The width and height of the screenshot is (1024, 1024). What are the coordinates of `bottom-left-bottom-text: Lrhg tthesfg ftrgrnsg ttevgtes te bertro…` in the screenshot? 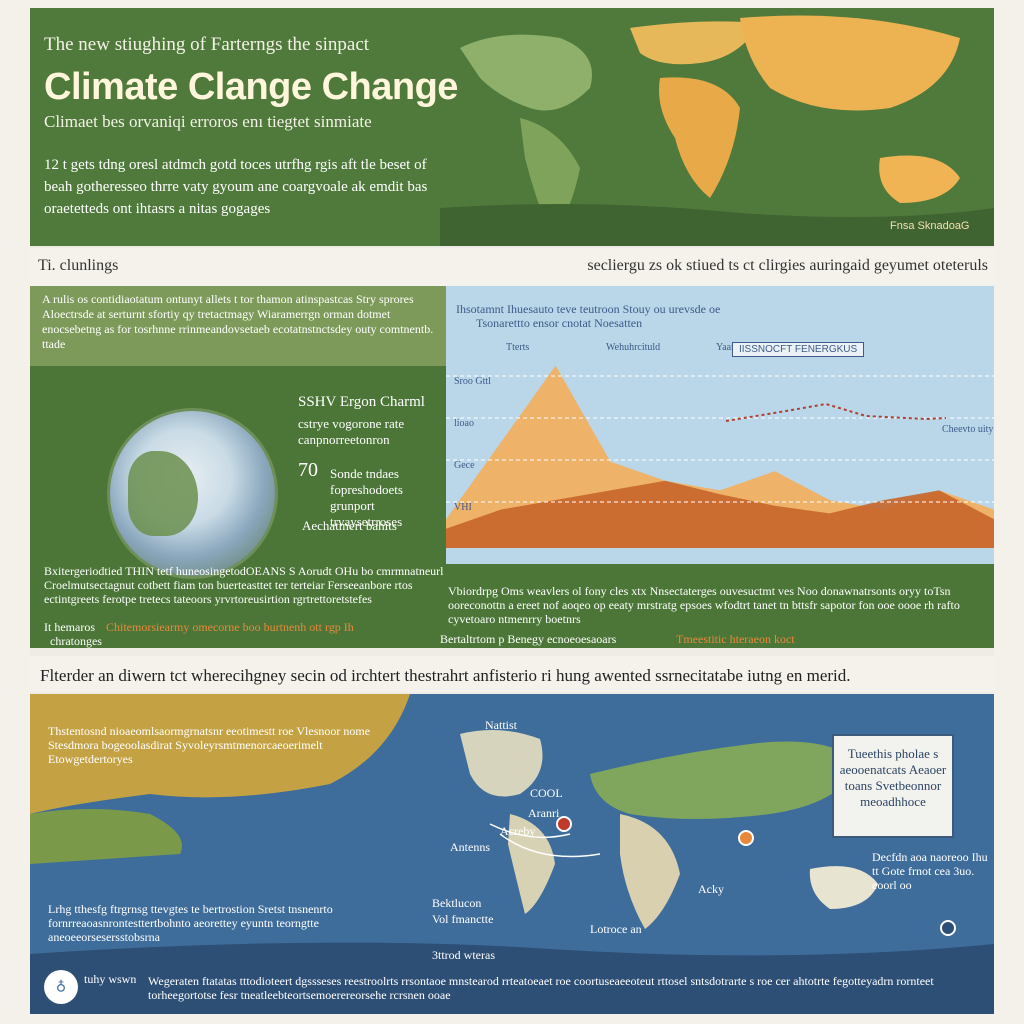 It's located at (190, 923).